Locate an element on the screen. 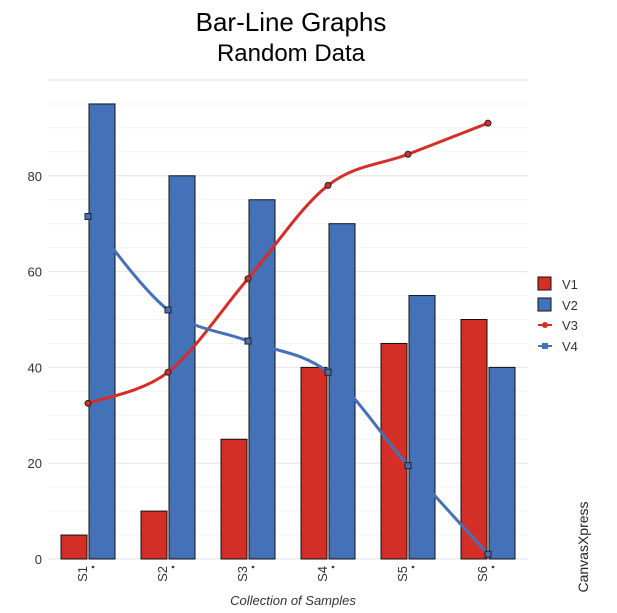 This screenshot has height=613, width=617. x-tick-label: S6 is located at coordinates (482, 574).